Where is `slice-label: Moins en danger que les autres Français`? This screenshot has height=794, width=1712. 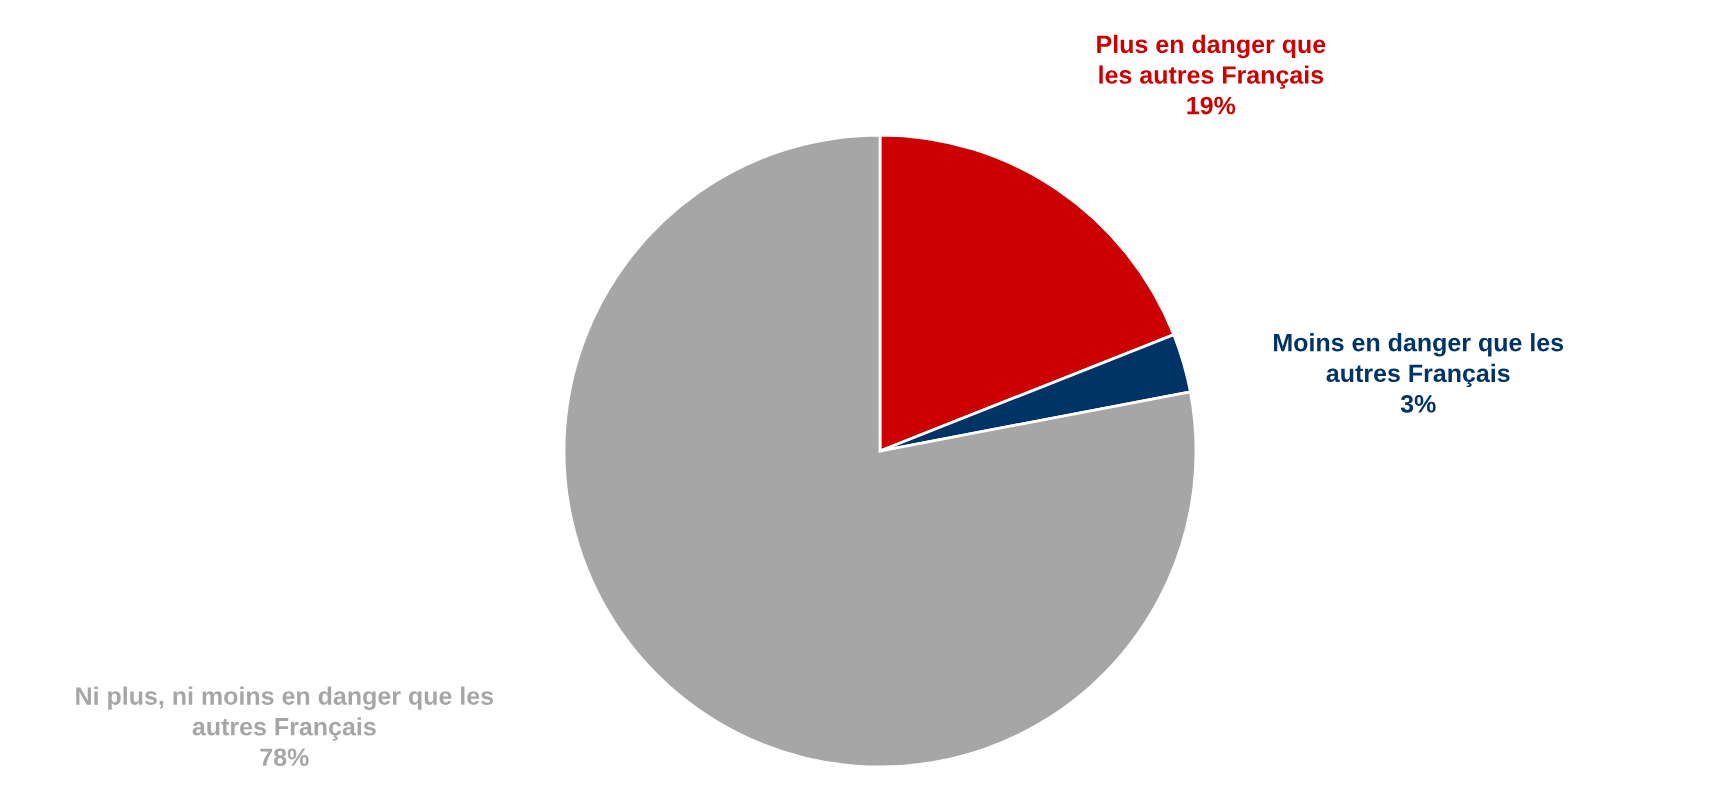 slice-label: Moins en danger que les autres Français is located at coordinates (1419, 360).